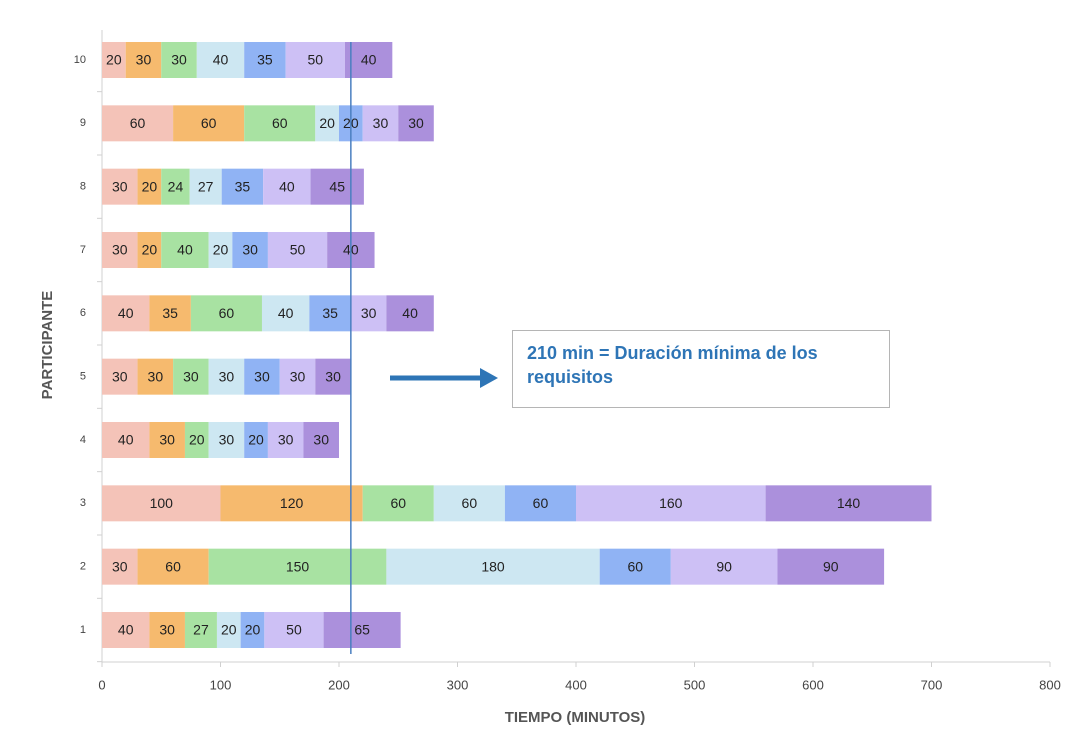 Image resolution: width=1083 pixels, height=751 pixels. What do you see at coordinates (849, 503) in the screenshot?
I see `data-label: 140` at bounding box center [849, 503].